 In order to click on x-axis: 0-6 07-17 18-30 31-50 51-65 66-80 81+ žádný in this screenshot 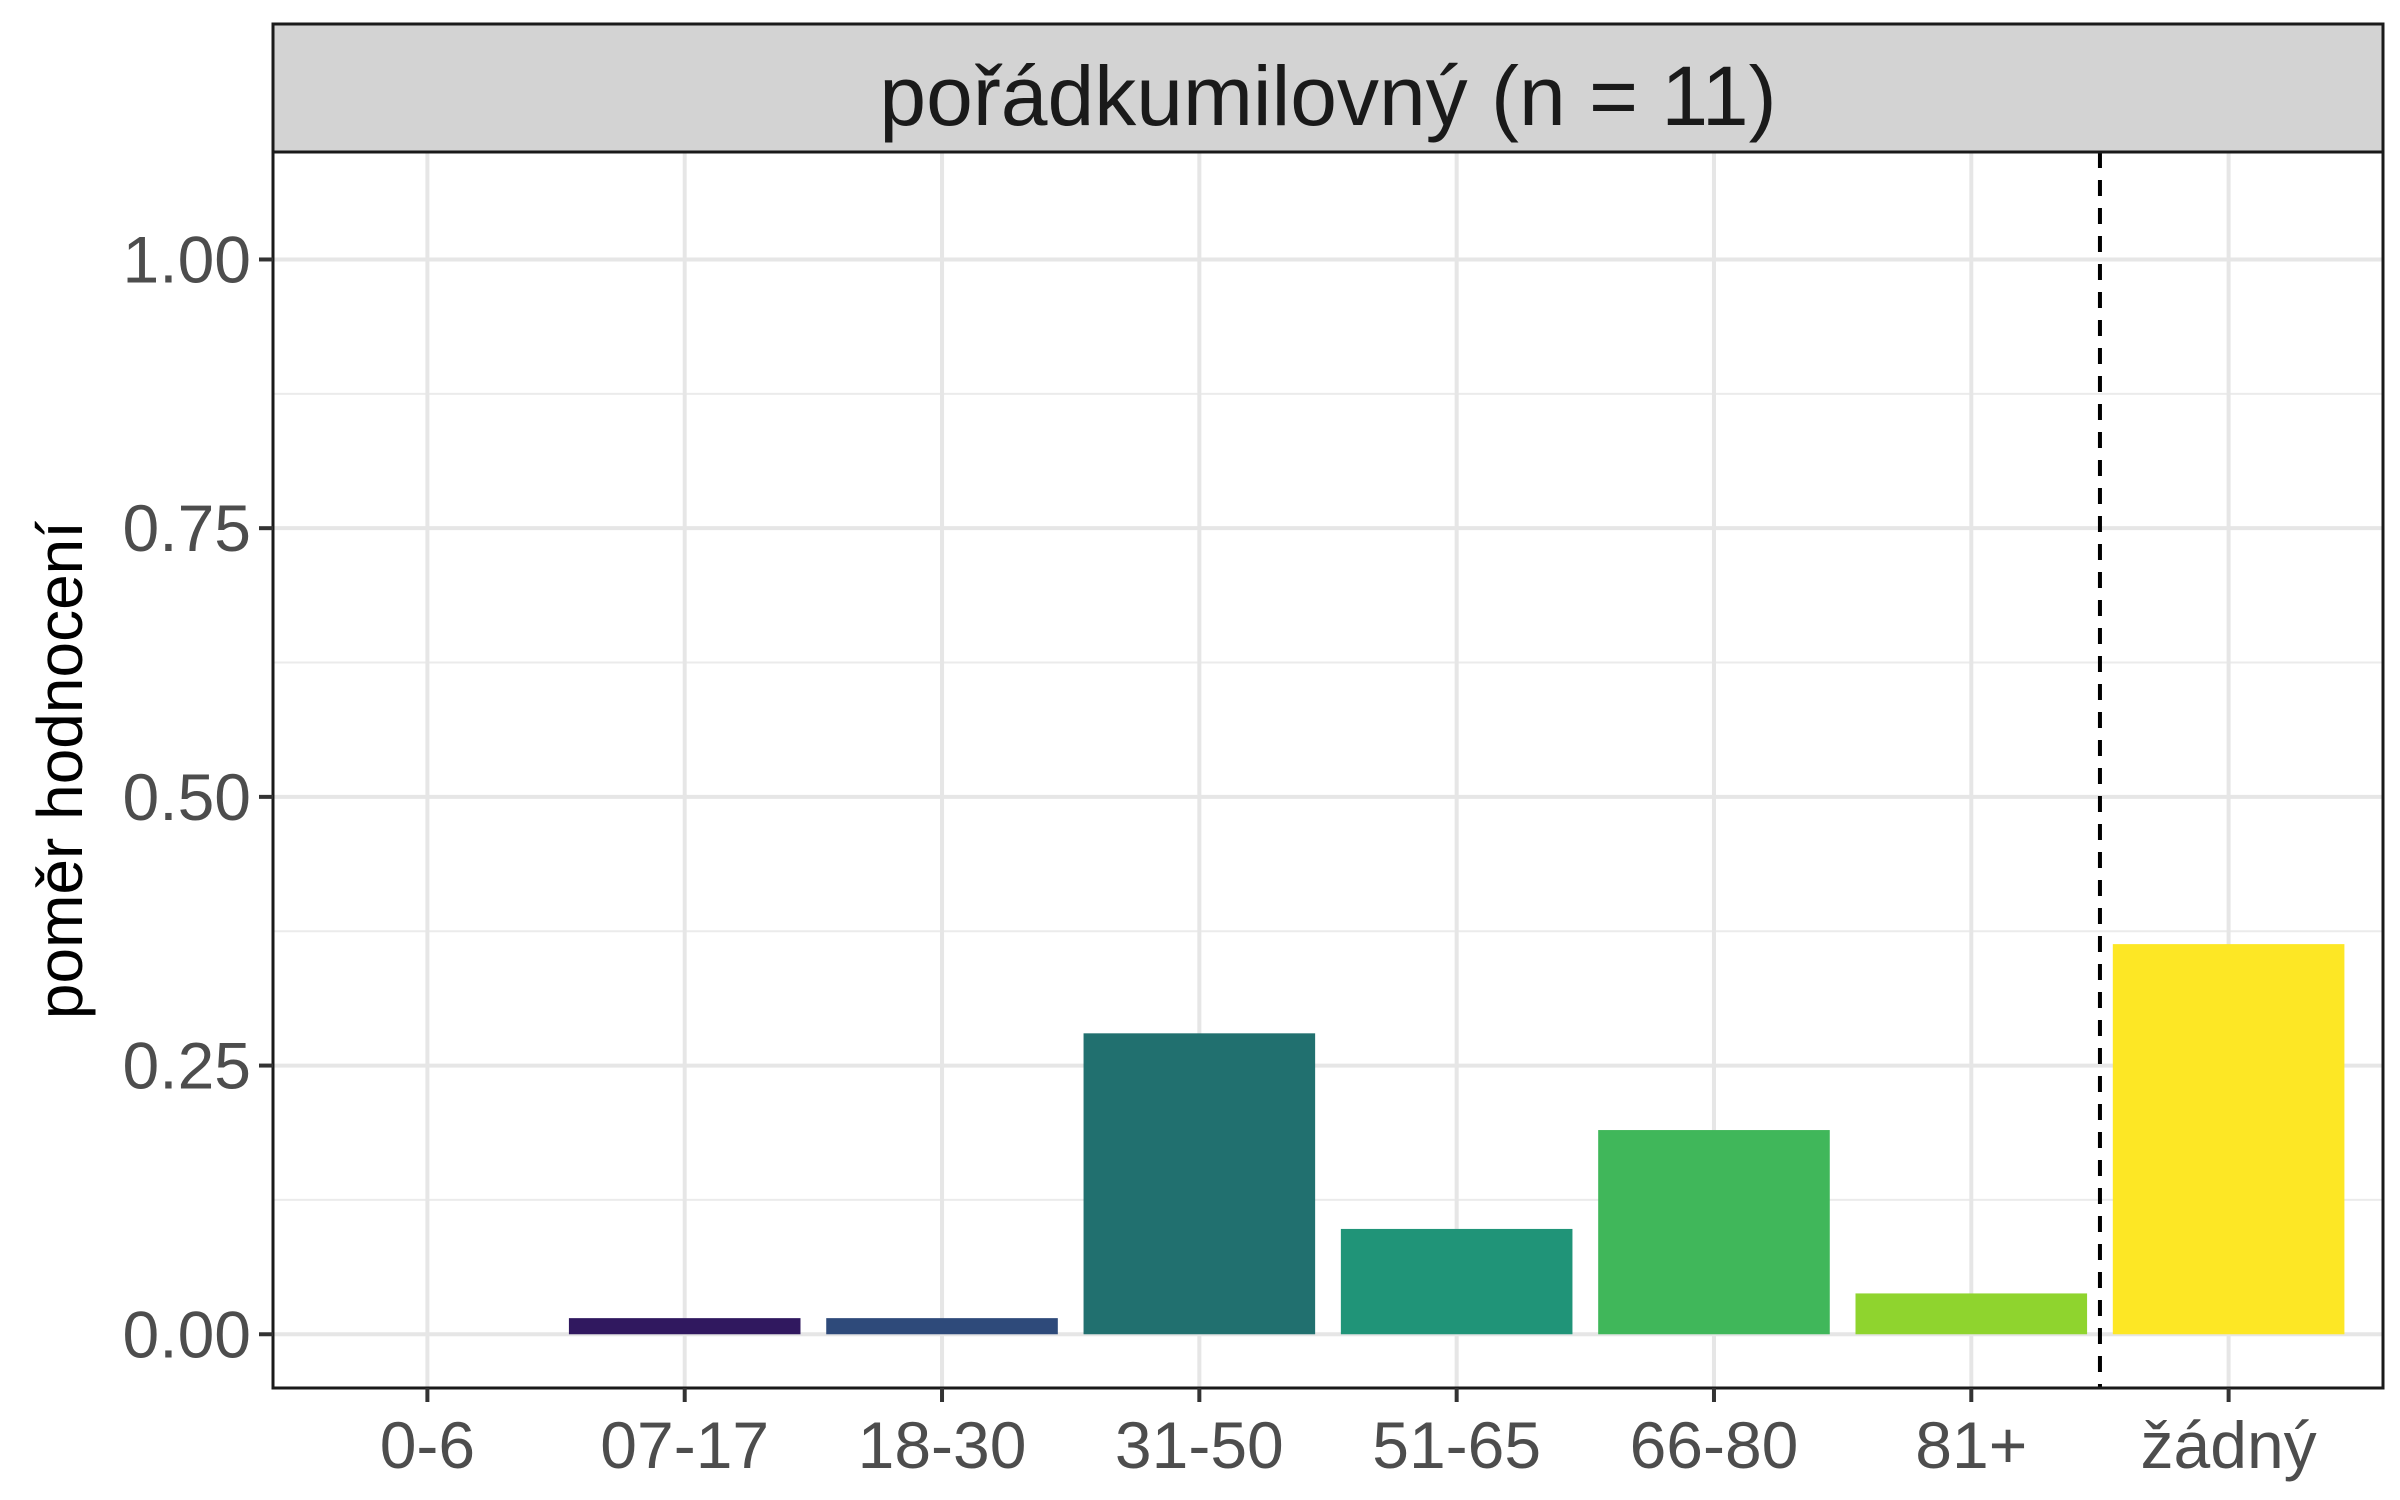, I will do `click(1348, 1435)`.